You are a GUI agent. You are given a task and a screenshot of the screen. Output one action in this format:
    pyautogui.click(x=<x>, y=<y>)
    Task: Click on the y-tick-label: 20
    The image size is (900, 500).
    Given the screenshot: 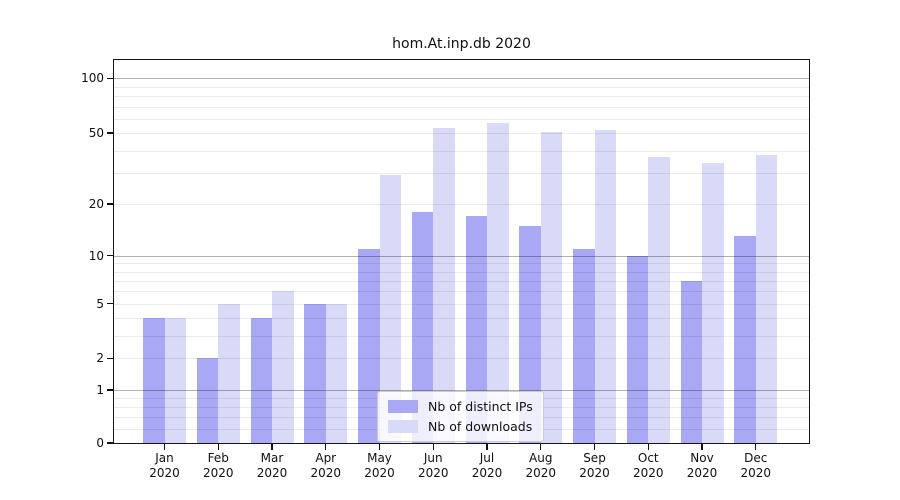 What is the action you would take?
    pyautogui.click(x=96, y=203)
    